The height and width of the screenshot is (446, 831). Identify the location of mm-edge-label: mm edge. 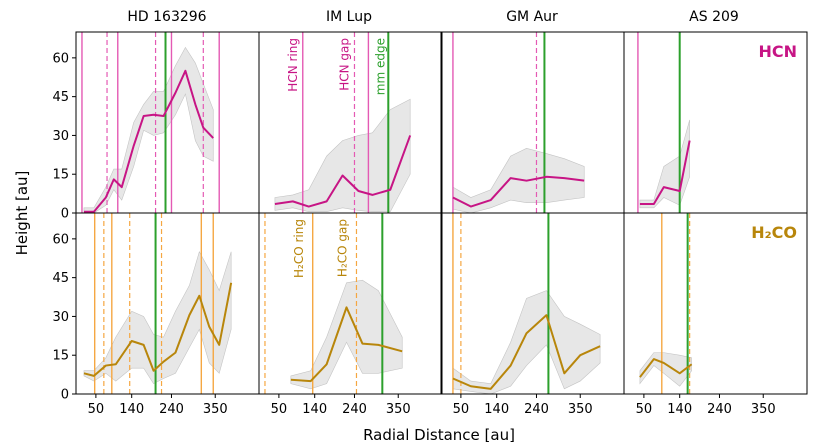
(380, 66).